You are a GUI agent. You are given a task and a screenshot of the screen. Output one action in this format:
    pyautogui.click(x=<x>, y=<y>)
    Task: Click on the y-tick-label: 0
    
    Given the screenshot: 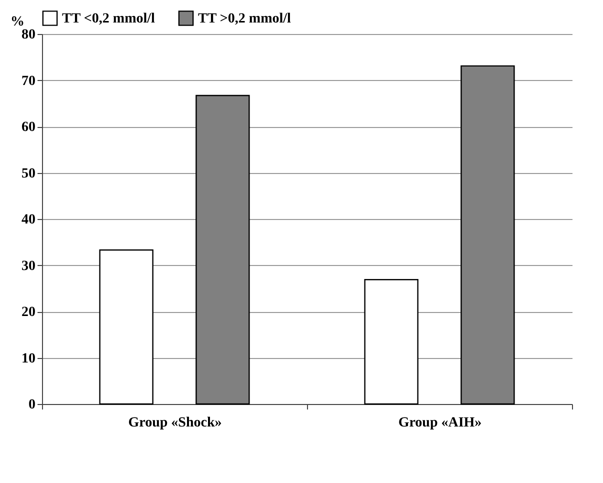 What is the action you would take?
    pyautogui.click(x=32, y=405)
    